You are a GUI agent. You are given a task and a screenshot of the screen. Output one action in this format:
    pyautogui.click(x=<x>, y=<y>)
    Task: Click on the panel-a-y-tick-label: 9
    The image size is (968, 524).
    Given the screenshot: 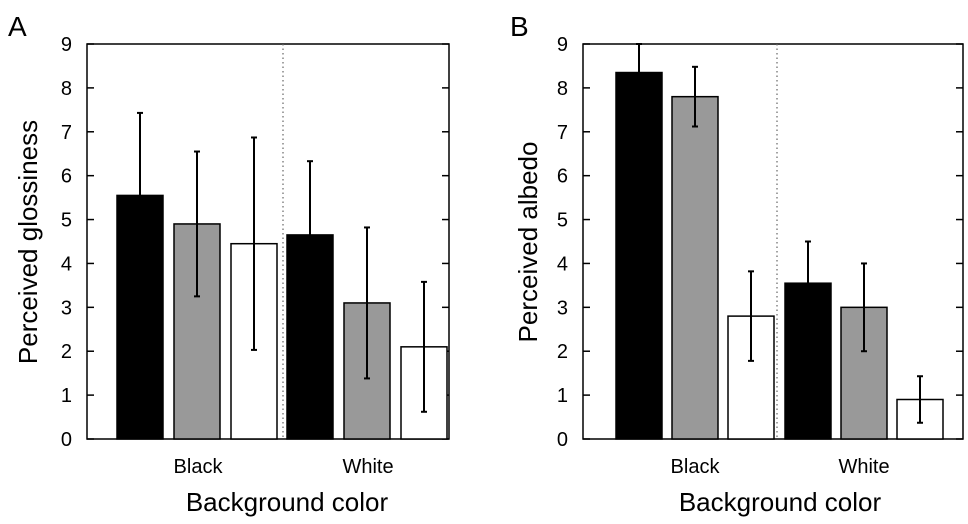 What is the action you would take?
    pyautogui.click(x=66, y=45)
    